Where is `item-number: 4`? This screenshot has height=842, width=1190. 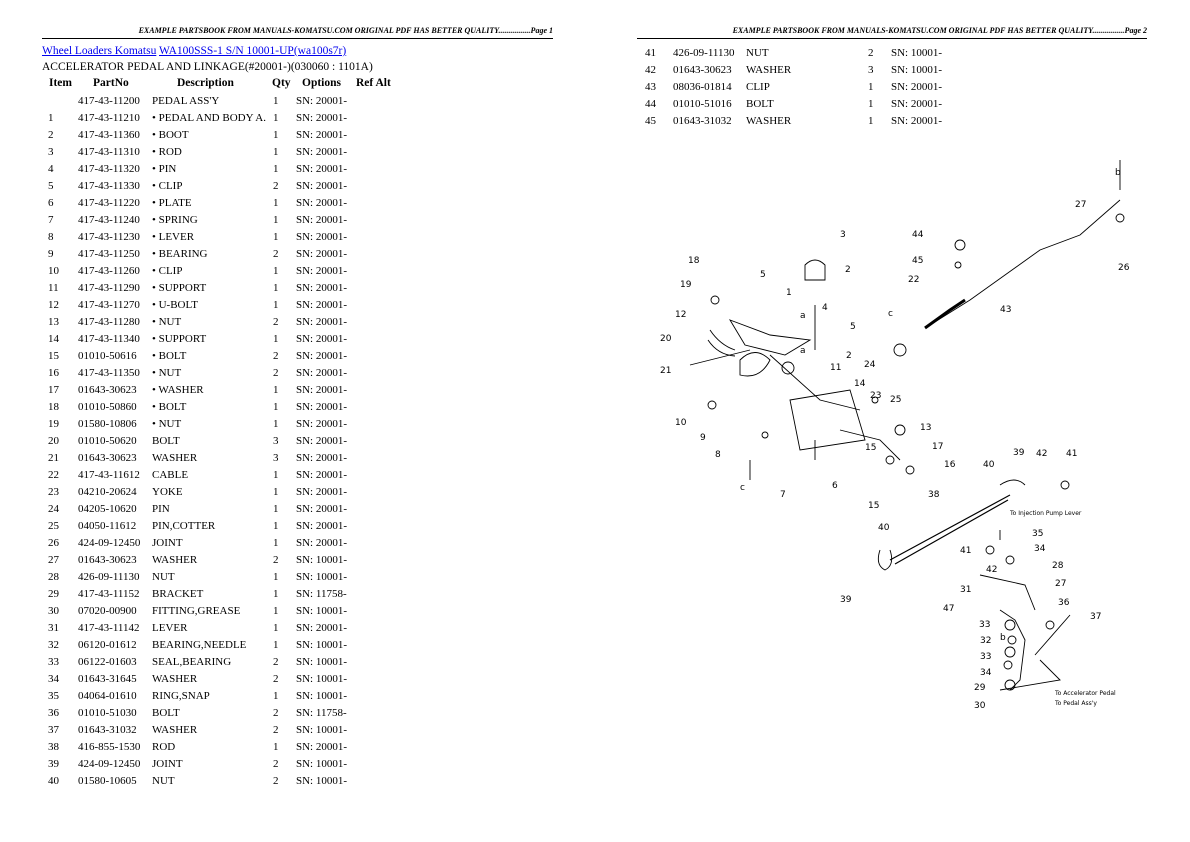
item-number: 4 is located at coordinates (51, 169).